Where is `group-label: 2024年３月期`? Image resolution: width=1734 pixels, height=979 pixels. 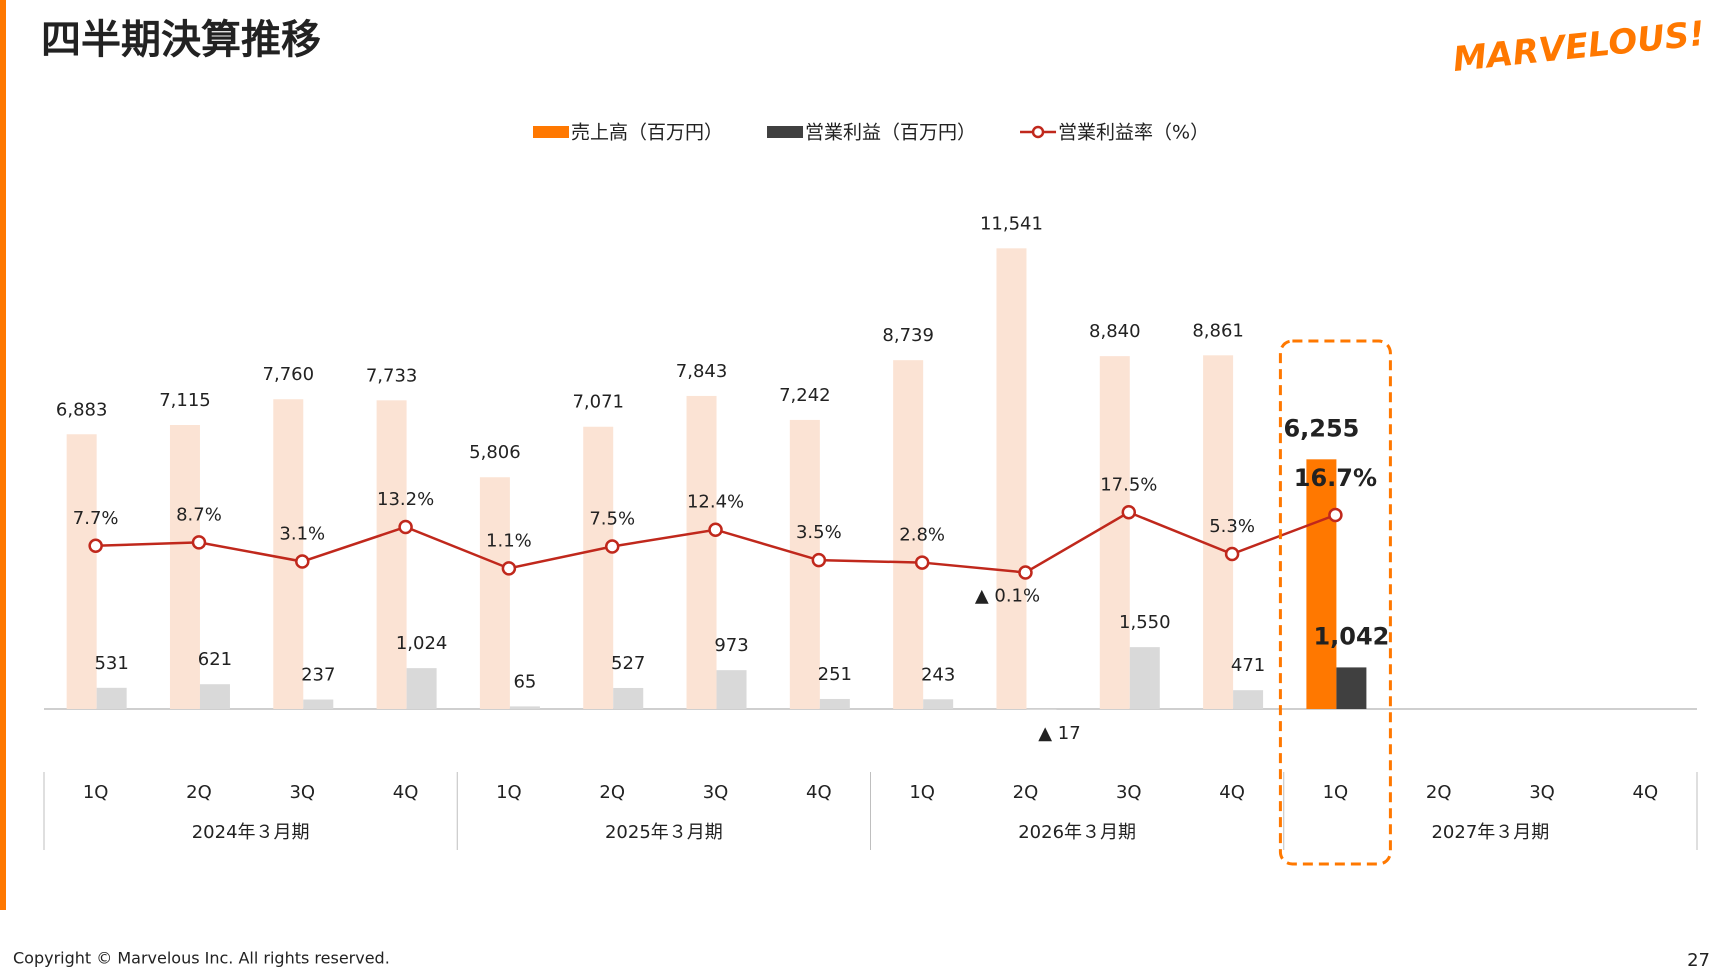
group-label: 2024年３月期 is located at coordinates (251, 832).